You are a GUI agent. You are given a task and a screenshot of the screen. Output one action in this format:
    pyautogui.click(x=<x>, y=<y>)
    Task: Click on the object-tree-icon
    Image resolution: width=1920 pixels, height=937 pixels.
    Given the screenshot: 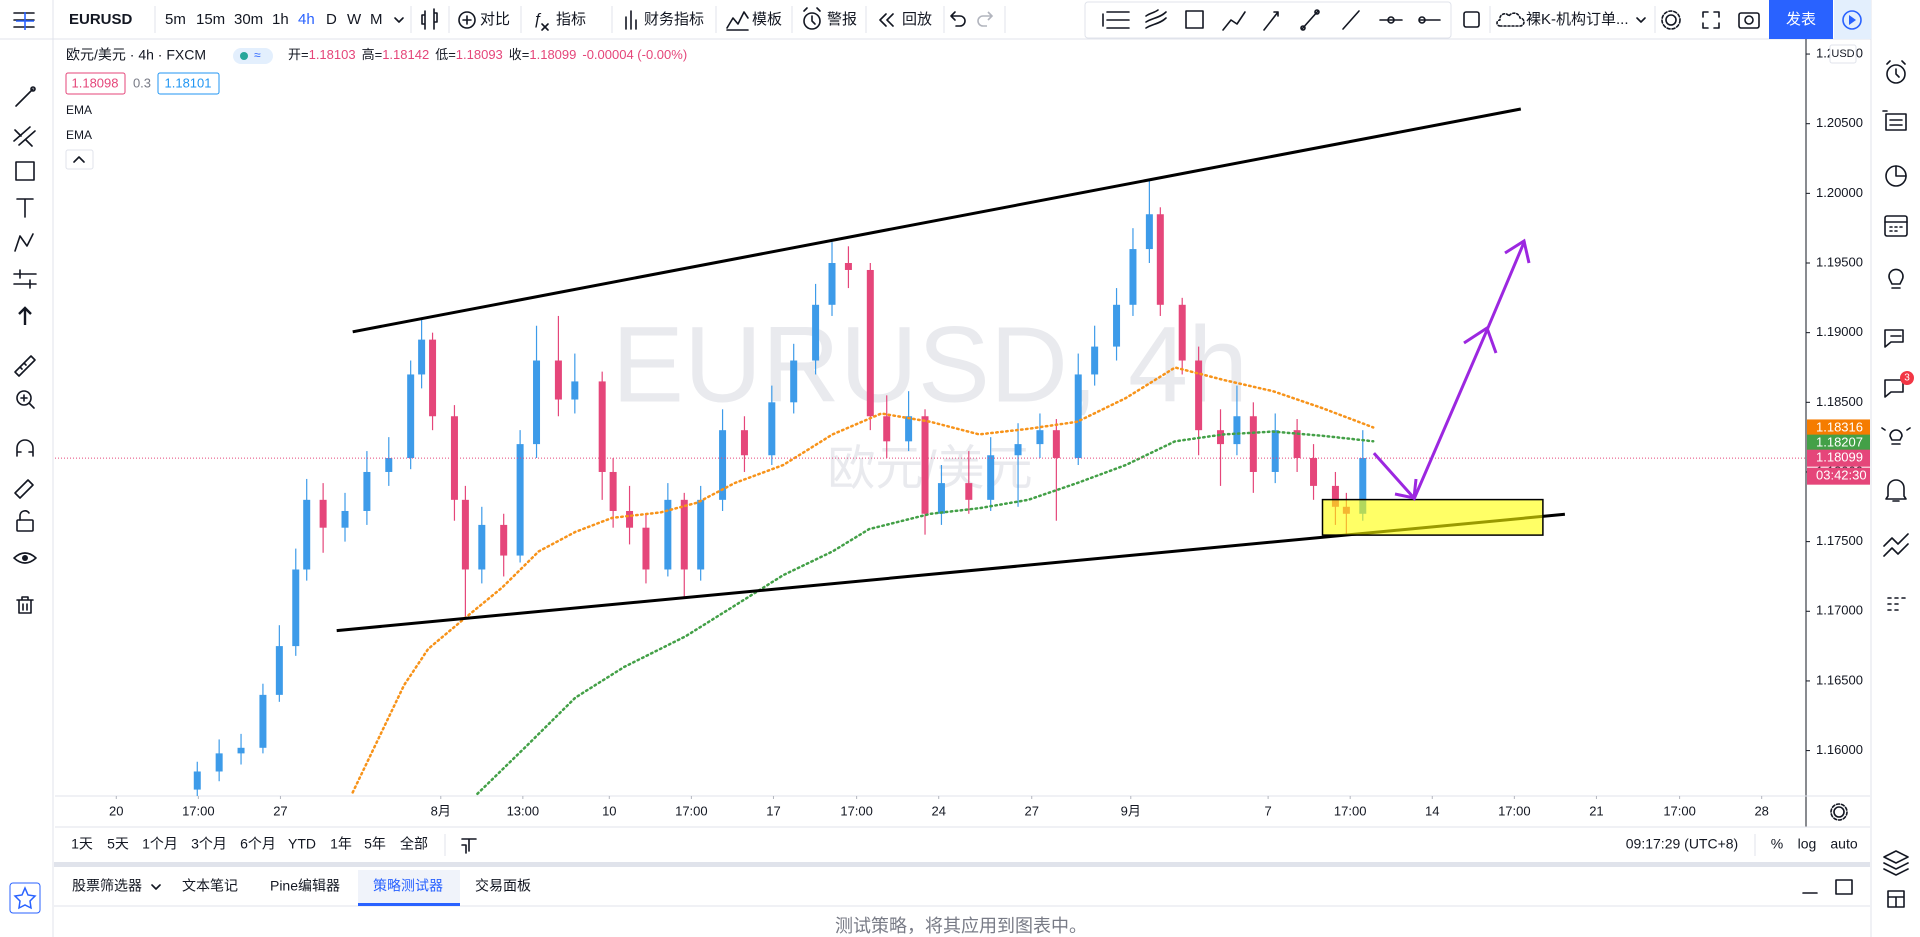 What is the action you would take?
    pyautogui.click(x=1896, y=863)
    